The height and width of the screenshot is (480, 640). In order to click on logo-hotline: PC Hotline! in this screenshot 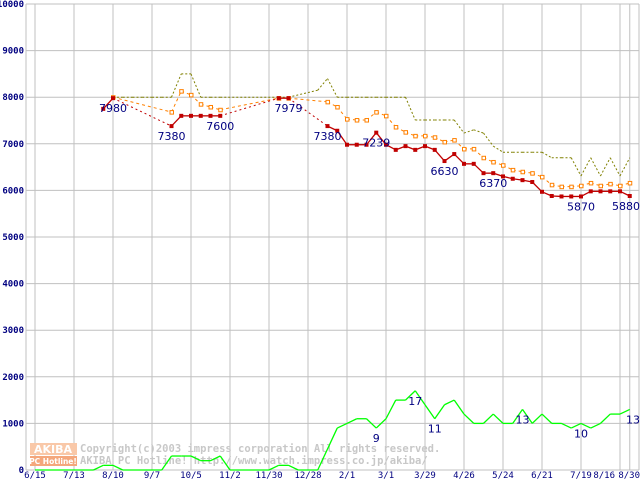, I will do `click(53, 461)`.